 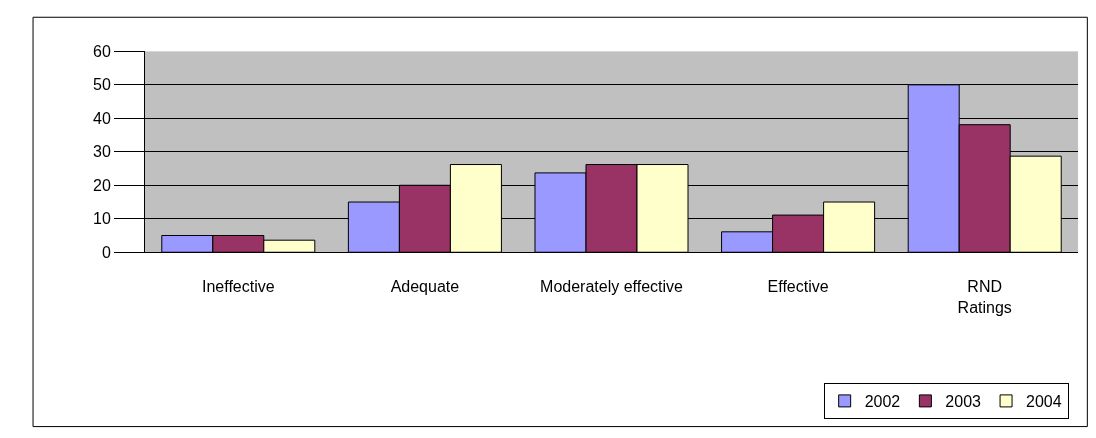 What do you see at coordinates (102, 152) in the screenshot?
I see `y-tick-label: 30` at bounding box center [102, 152].